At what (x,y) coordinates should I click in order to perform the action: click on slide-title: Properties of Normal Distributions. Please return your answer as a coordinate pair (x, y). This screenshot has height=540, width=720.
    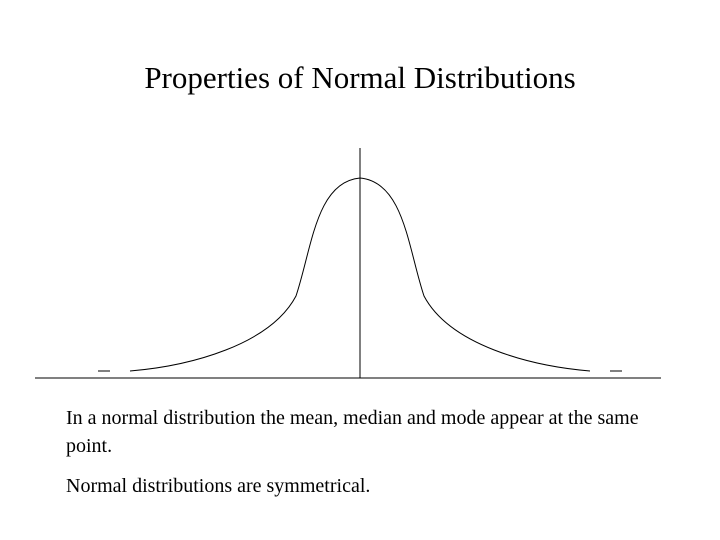
    Looking at the image, I should click on (360, 77).